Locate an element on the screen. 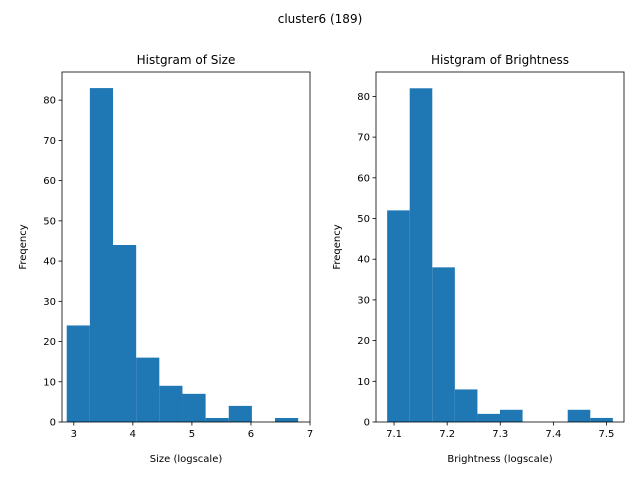  size-y-axis-label: Freqency is located at coordinates (23, 246).